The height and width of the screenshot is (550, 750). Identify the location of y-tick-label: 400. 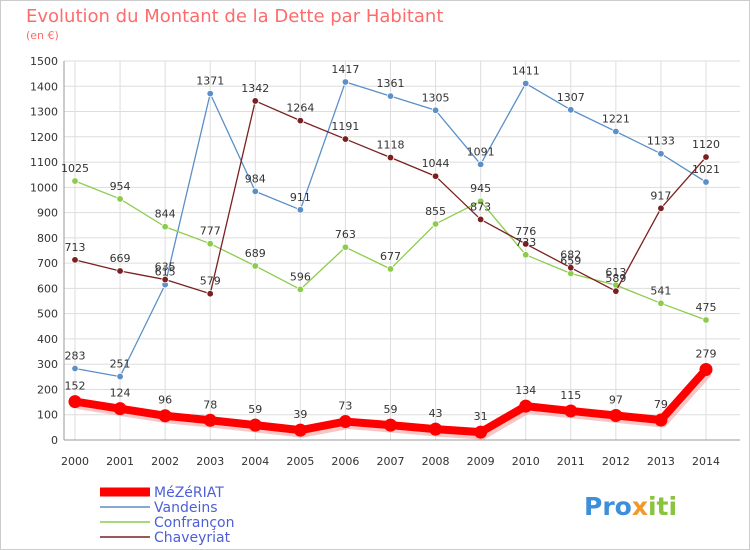
(47, 339).